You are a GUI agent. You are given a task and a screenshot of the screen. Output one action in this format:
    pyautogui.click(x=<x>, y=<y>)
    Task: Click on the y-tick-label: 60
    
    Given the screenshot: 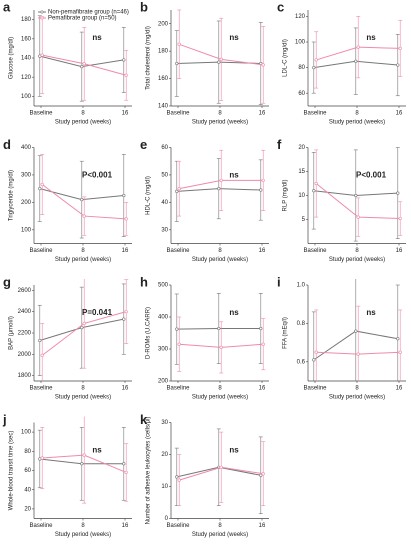 What is the action you would take?
    pyautogui.click(x=164, y=148)
    